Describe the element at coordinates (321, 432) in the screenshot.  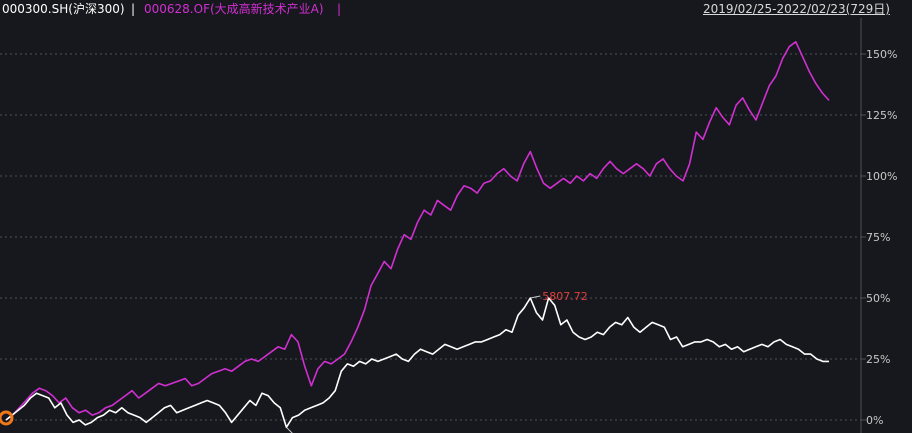
I see `min-value-label: 3530.31` at that location.